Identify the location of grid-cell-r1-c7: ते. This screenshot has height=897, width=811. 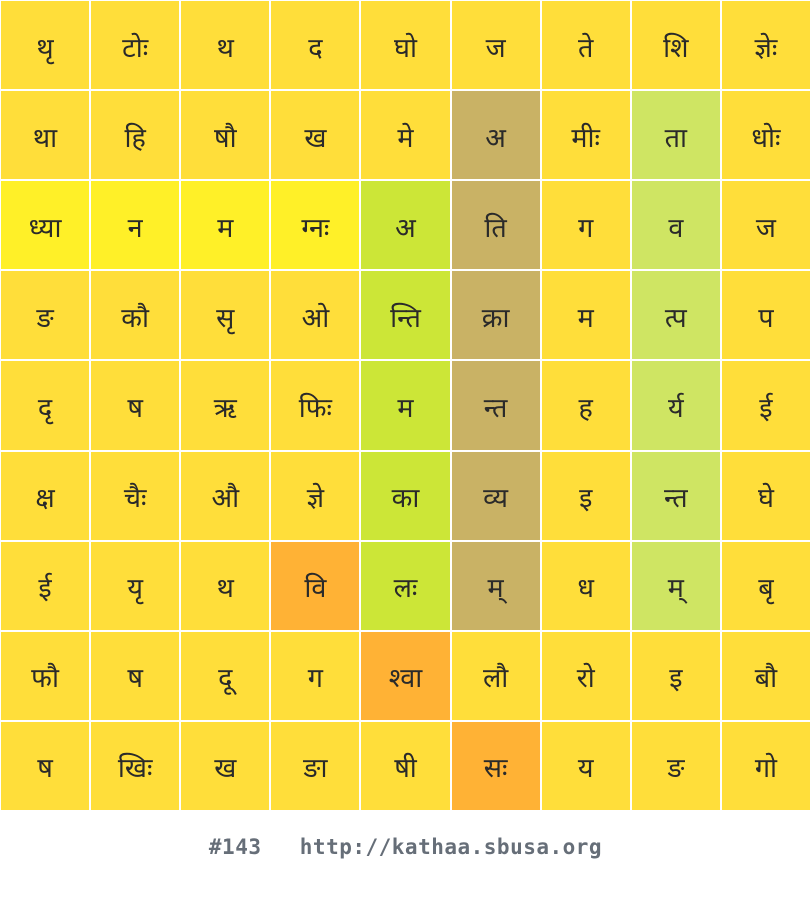
(585, 45).